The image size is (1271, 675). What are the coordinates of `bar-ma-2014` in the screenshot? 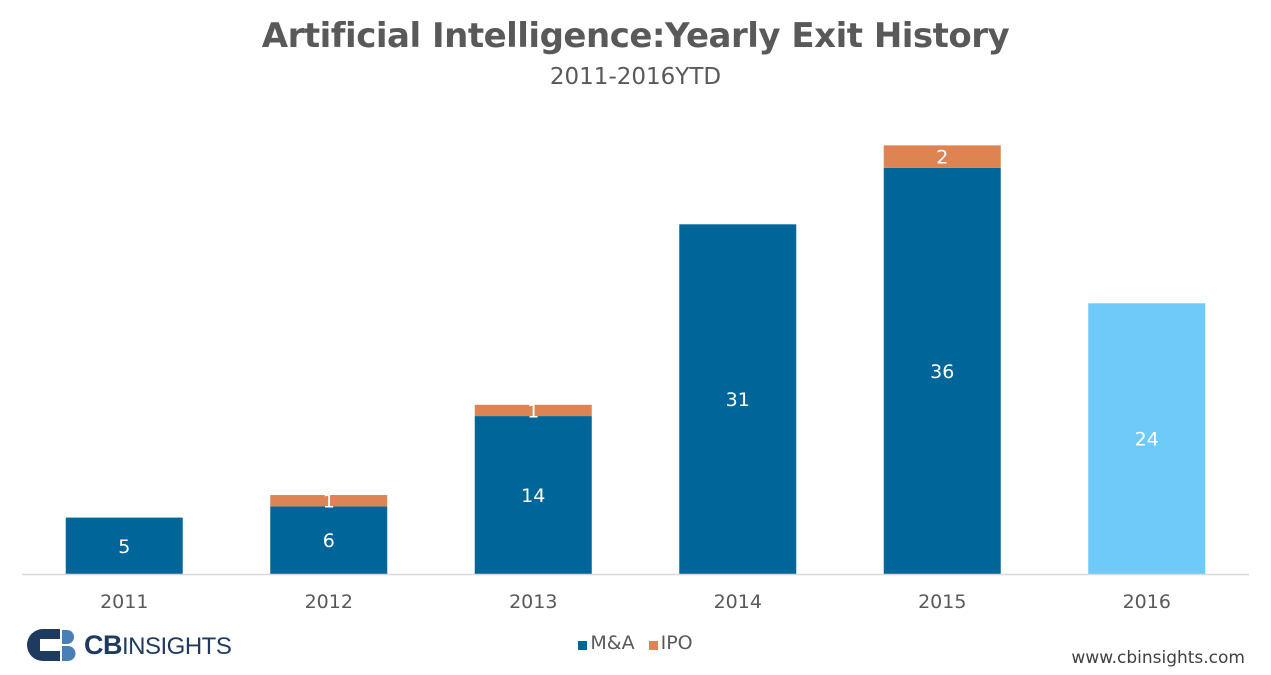 It's located at (738, 399).